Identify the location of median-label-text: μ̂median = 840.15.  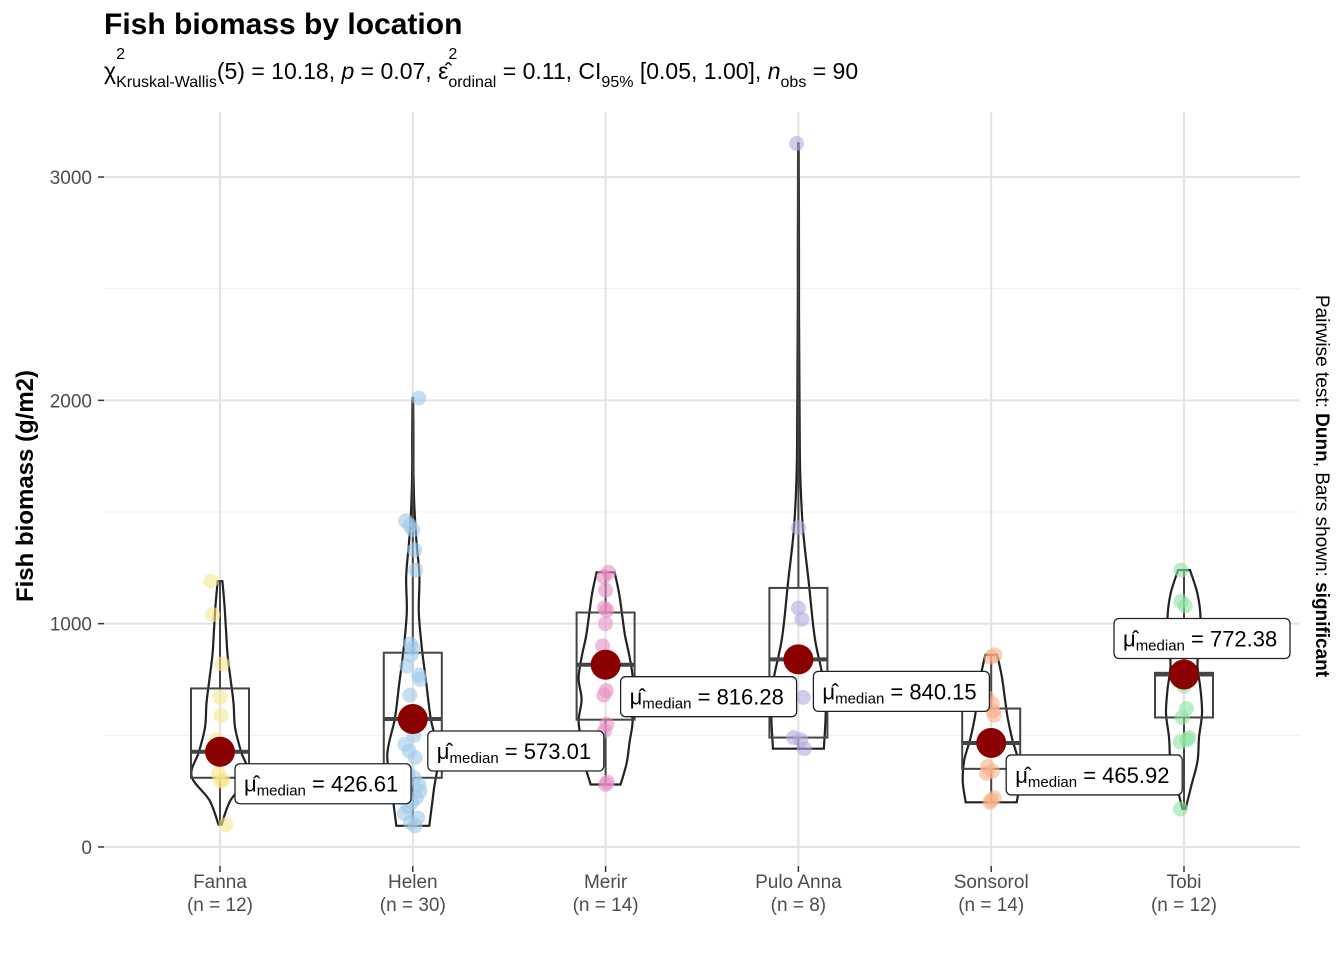
(899, 693).